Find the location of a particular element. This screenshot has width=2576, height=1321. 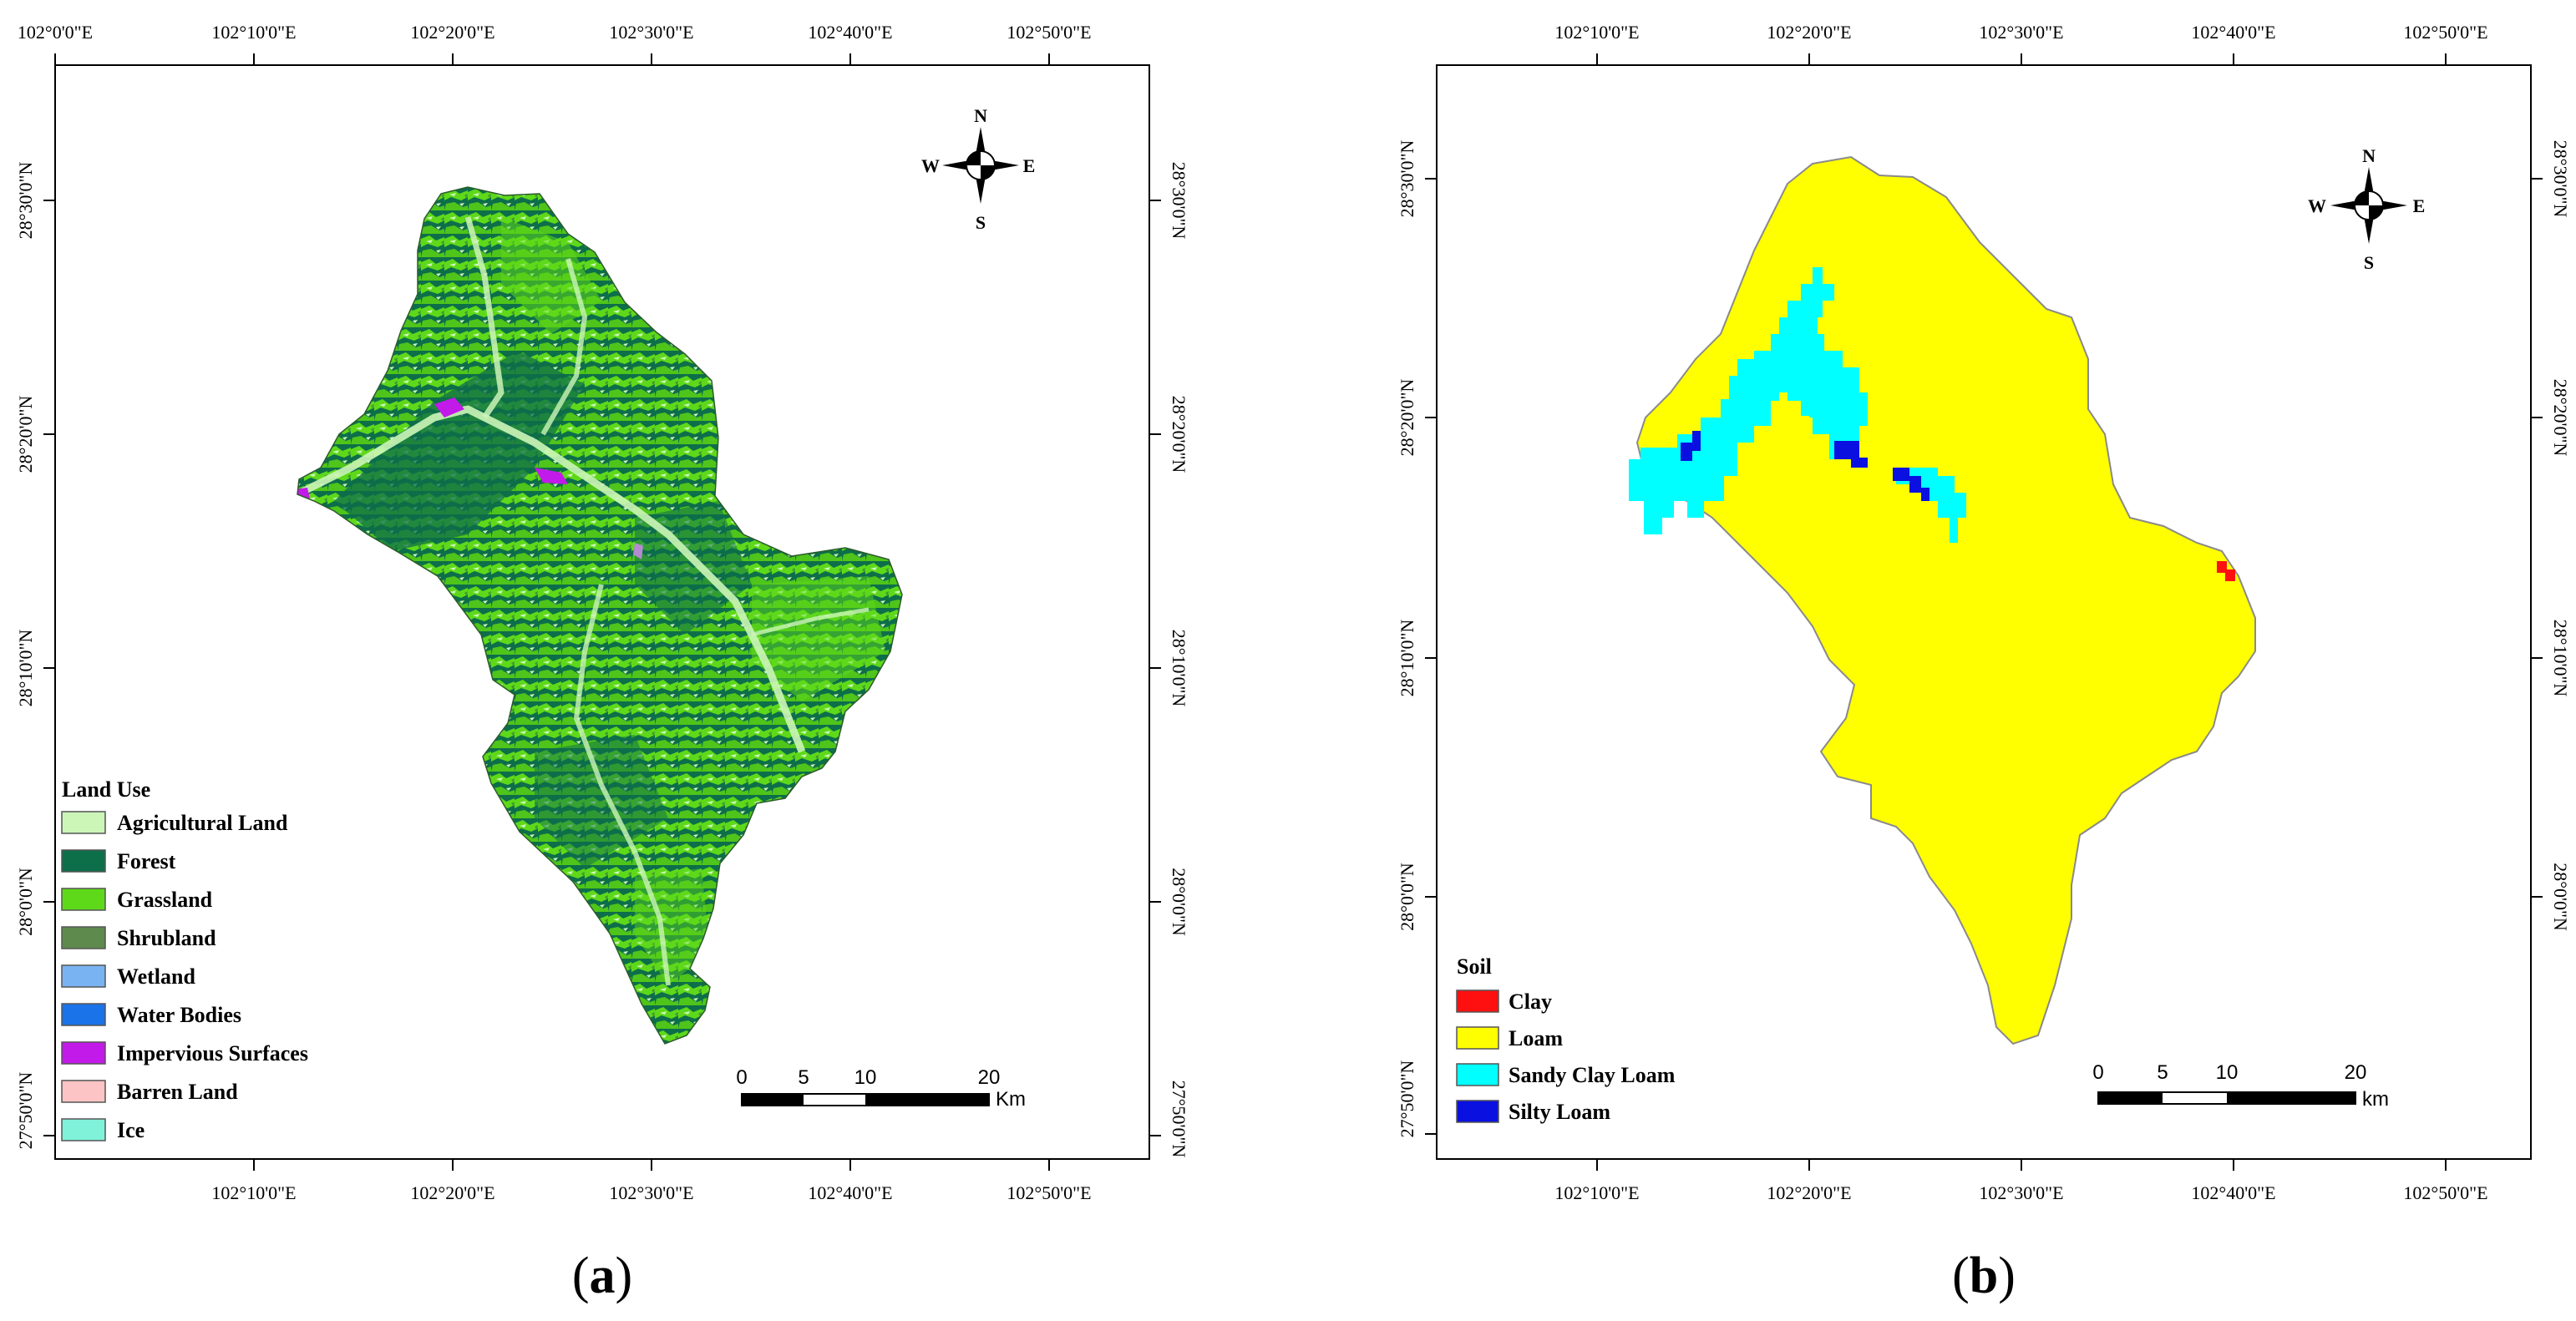

legend-label: Sandy Clay Loam is located at coordinates (1592, 1075).